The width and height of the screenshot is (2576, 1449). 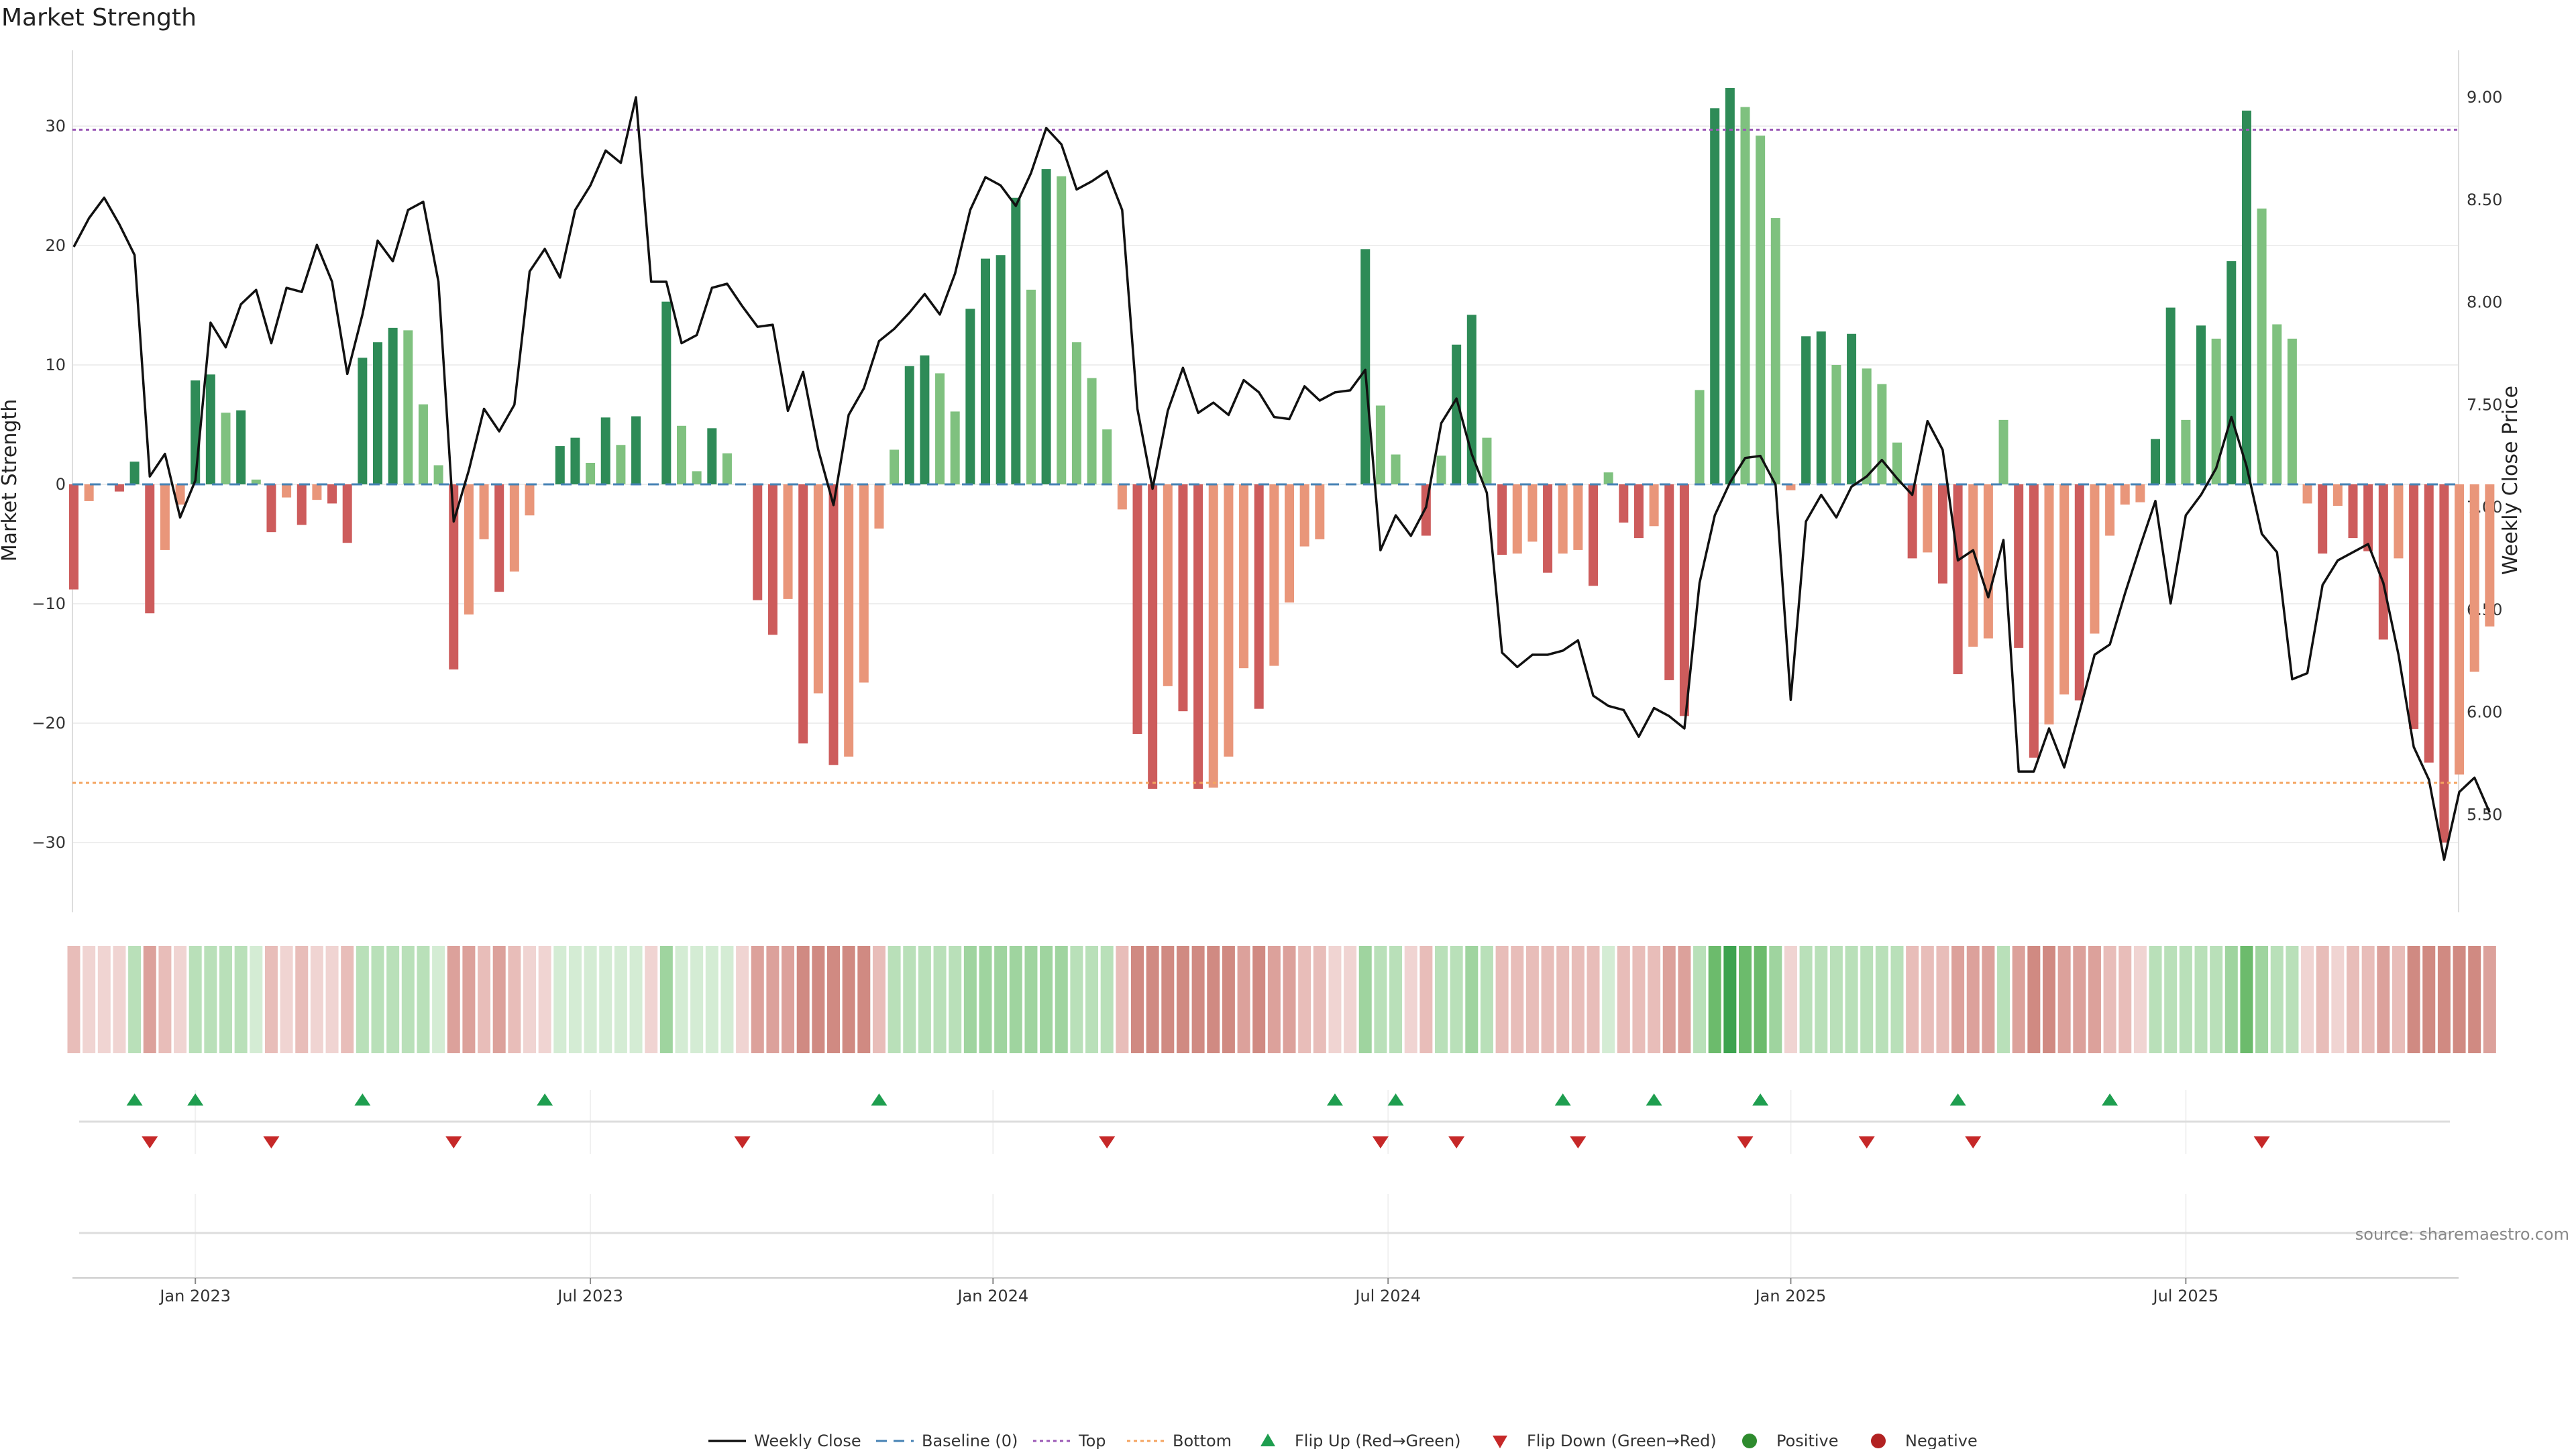 What do you see at coordinates (1807, 1440) in the screenshot?
I see `legend-label-positive: Positive` at bounding box center [1807, 1440].